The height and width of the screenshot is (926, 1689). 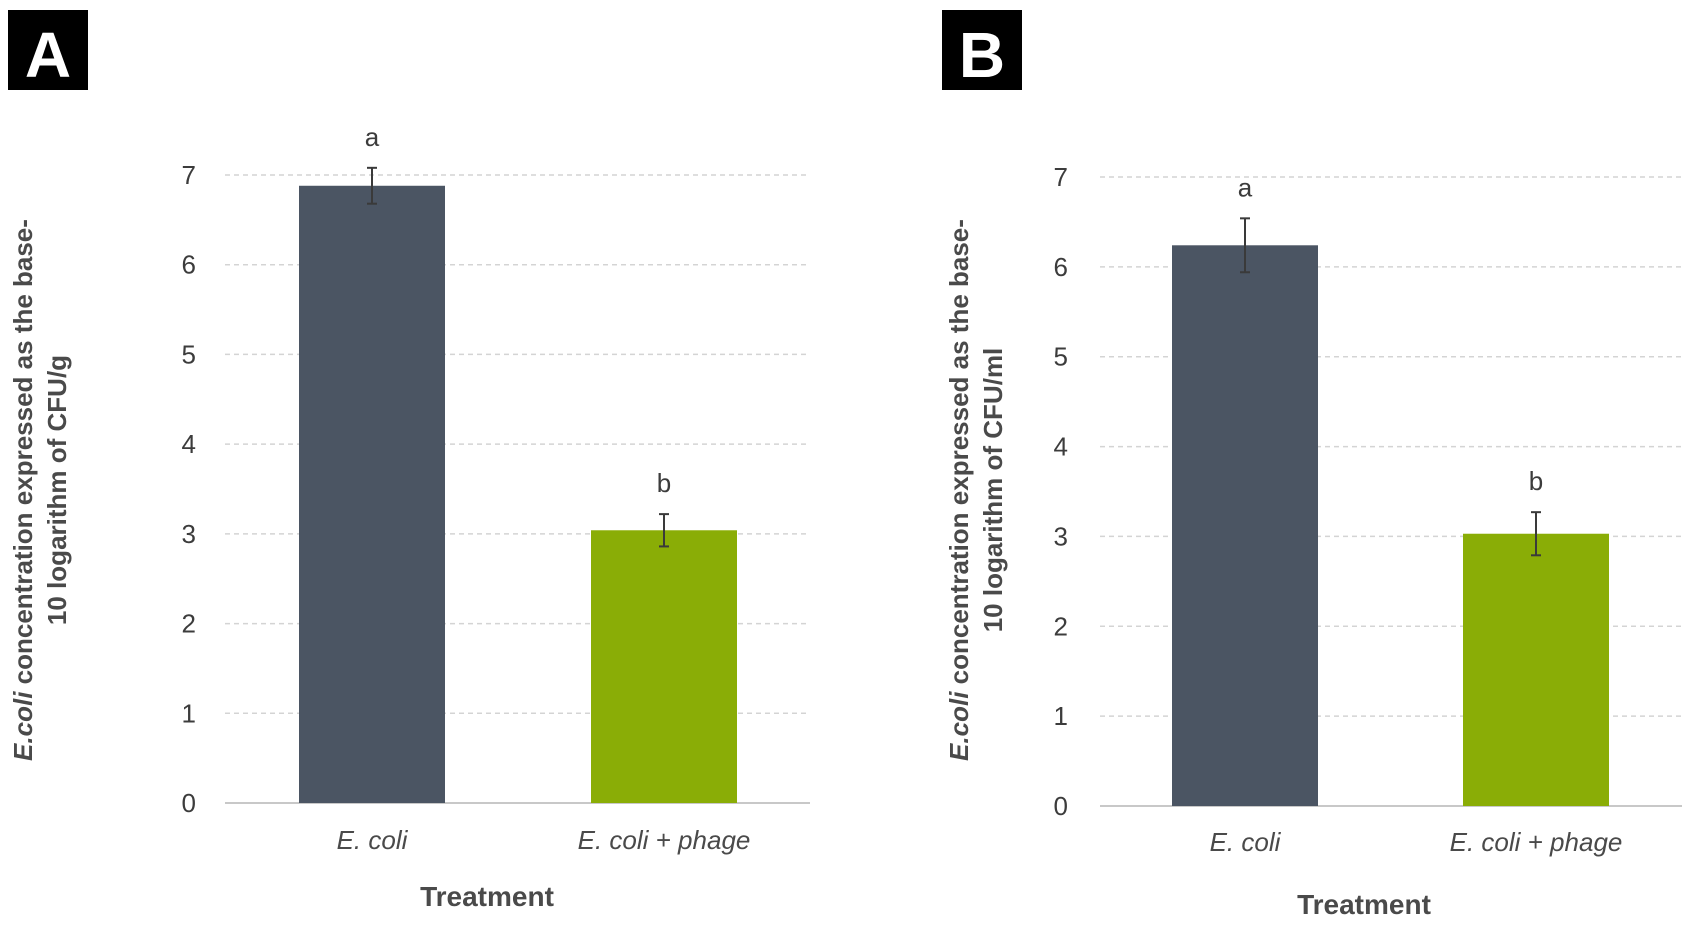 What do you see at coordinates (48, 55) in the screenshot?
I see `panel-label: A` at bounding box center [48, 55].